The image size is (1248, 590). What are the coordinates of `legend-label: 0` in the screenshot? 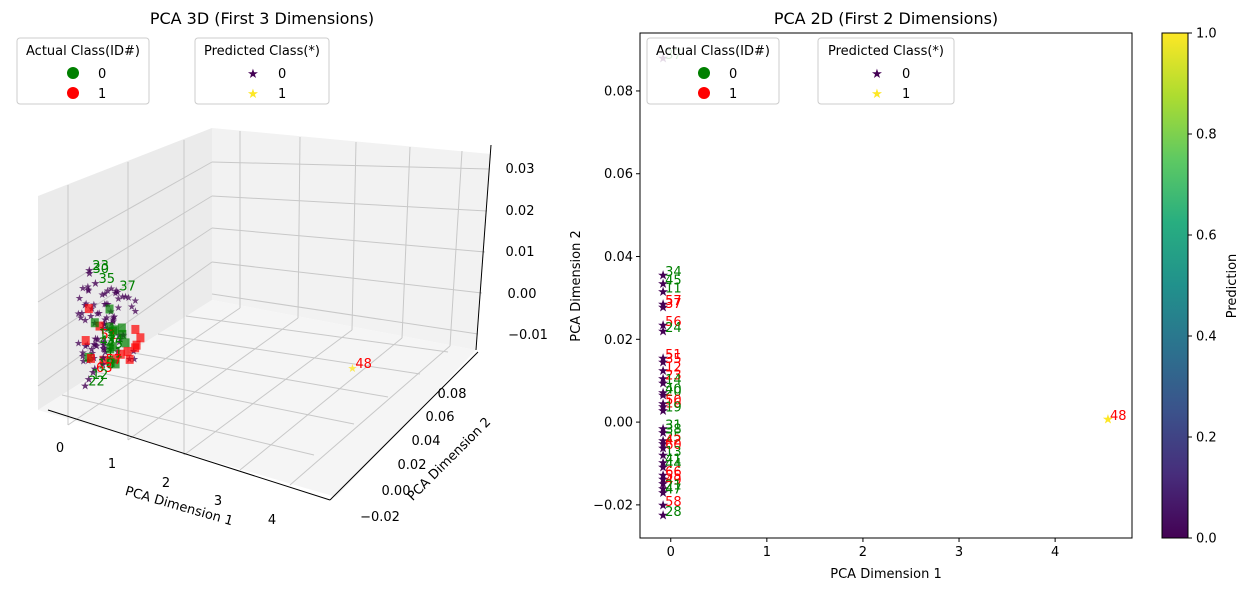 It's located at (282, 74).